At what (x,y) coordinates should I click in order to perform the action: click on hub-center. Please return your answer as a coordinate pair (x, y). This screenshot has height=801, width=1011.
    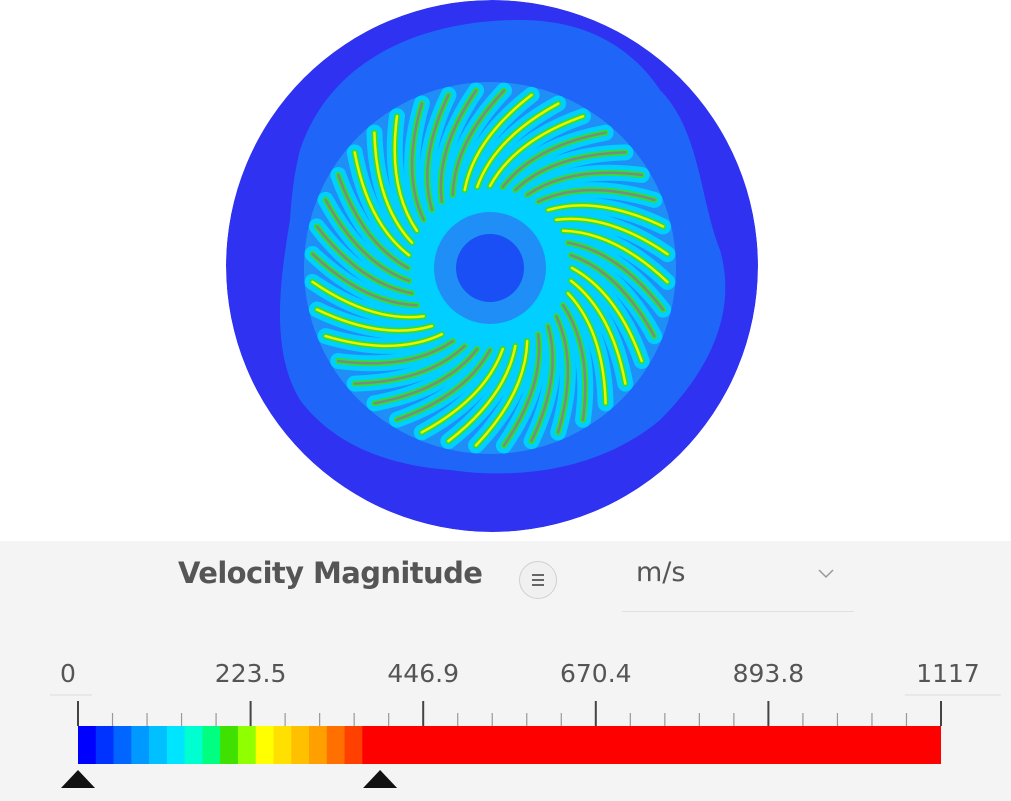
    Looking at the image, I should click on (490, 268).